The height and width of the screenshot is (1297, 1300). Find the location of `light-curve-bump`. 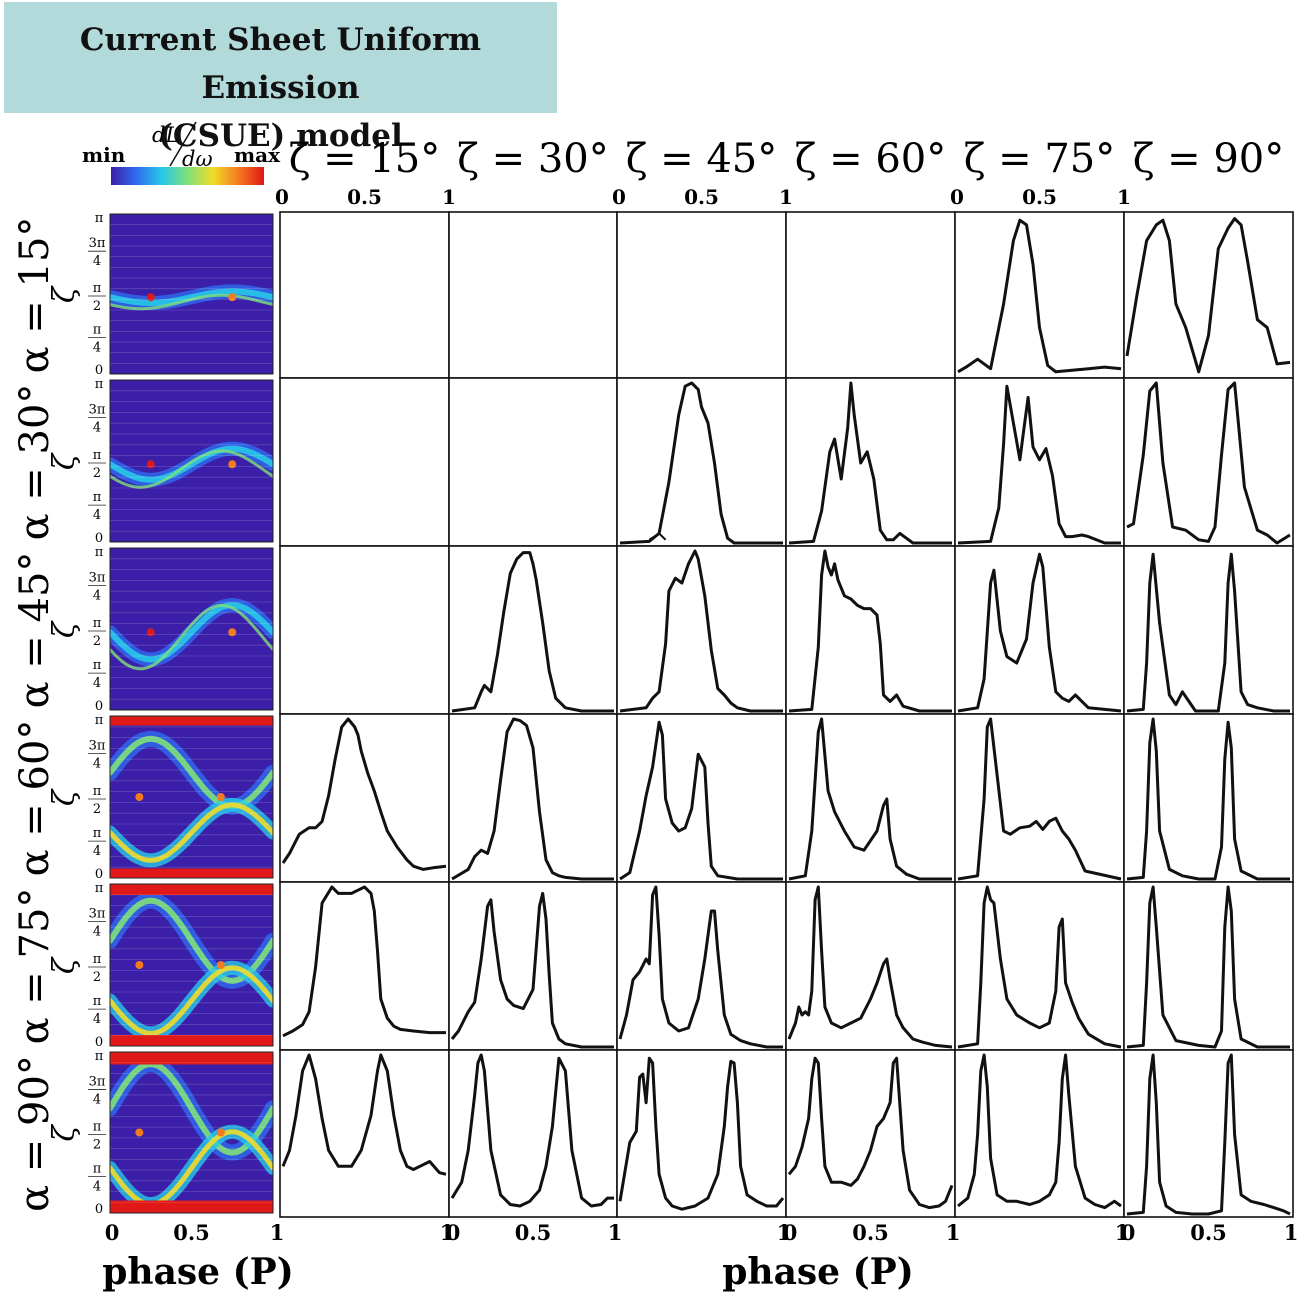

light-curve-bump is located at coordinates (657, 536).